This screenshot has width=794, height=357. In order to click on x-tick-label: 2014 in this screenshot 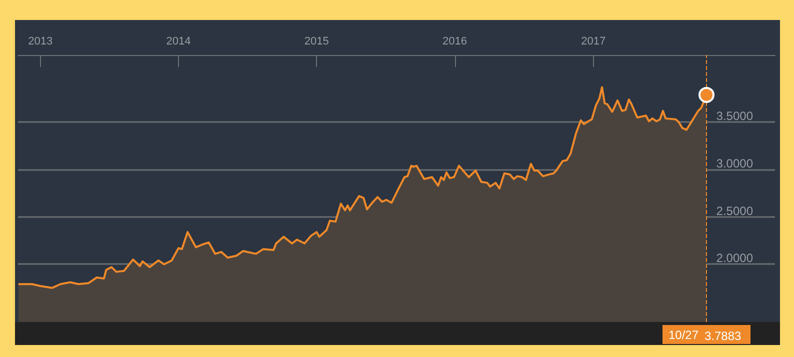, I will do `click(178, 42)`.